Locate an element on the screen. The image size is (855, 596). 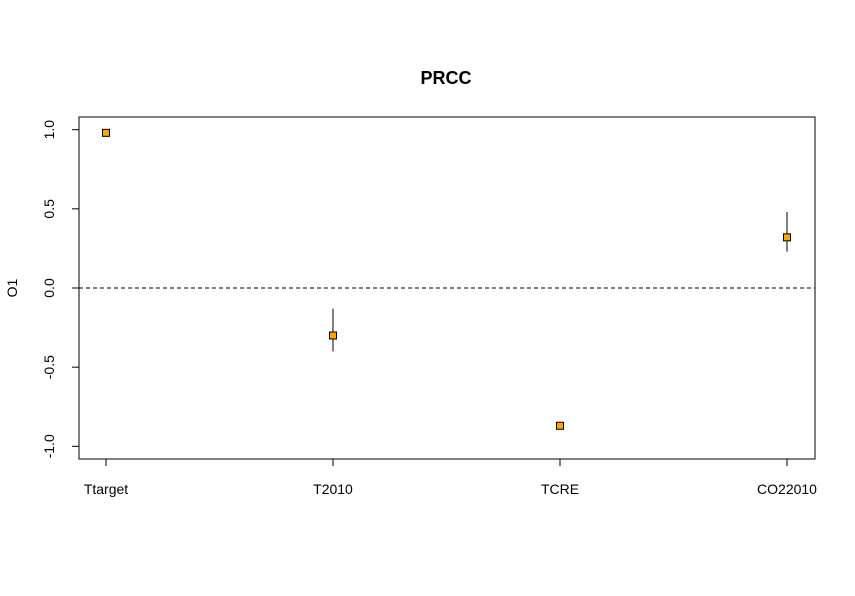
x-tick-label: T2010 is located at coordinates (333, 489).